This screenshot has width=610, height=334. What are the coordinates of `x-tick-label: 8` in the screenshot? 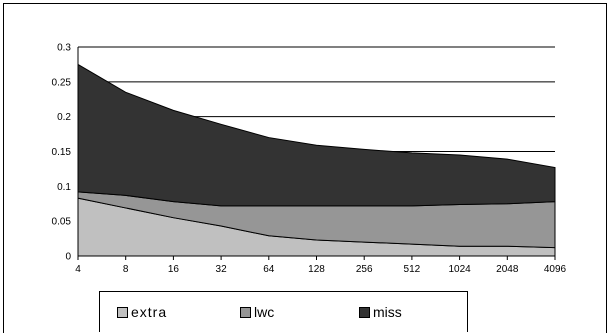 It's located at (126, 269).